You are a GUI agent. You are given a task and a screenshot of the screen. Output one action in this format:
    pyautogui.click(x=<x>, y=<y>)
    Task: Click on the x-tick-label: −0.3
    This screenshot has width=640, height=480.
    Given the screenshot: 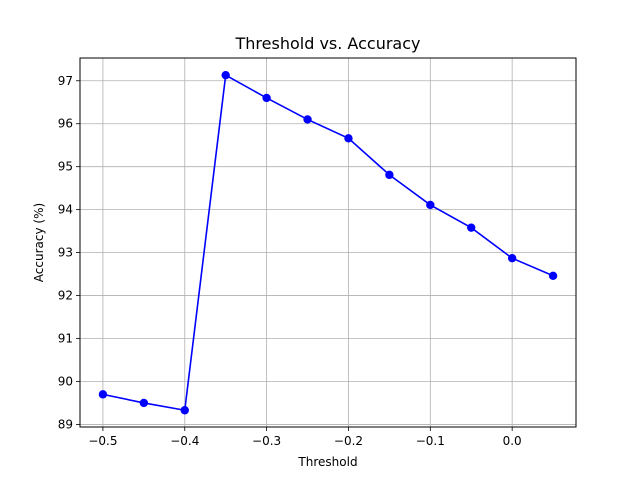 What is the action you would take?
    pyautogui.click(x=266, y=441)
    